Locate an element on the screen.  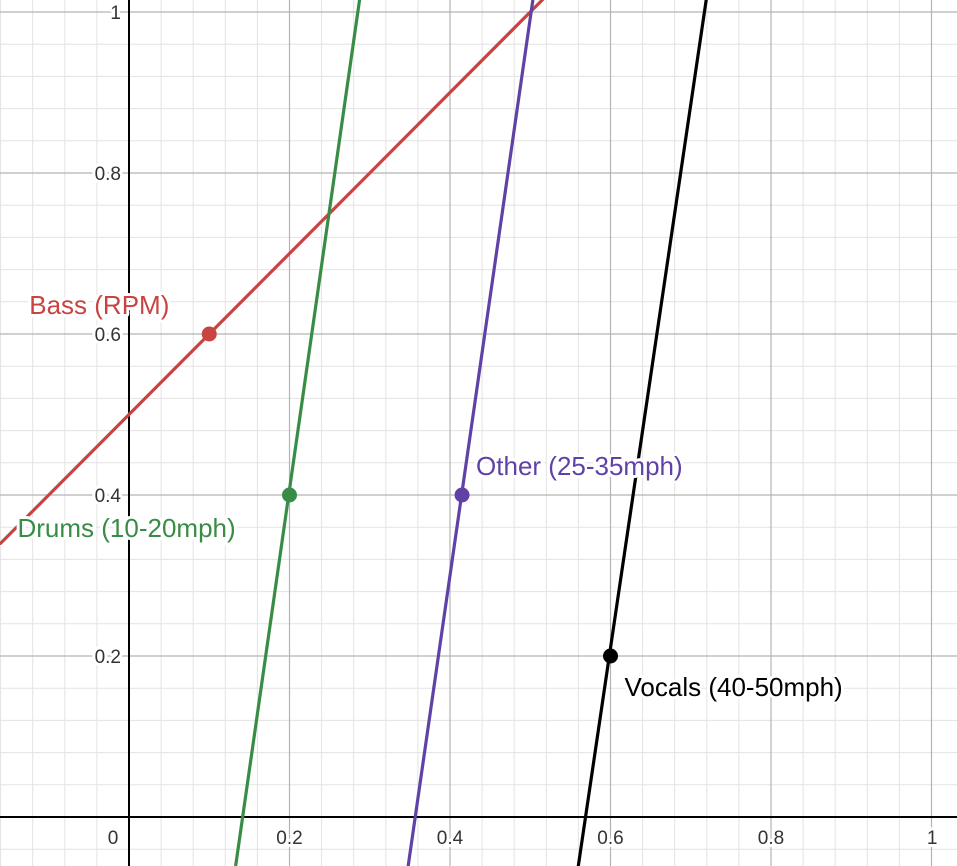
y-tick-label: 0.8 is located at coordinates (108, 174).